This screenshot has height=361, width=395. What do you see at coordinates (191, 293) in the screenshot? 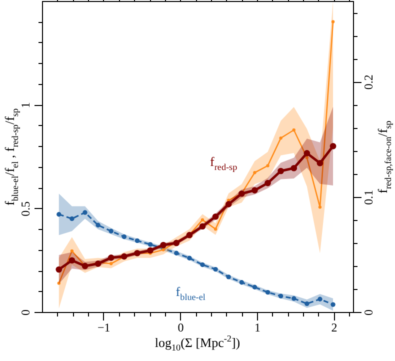
I see `series-label: f$_{blue-el}$` at bounding box center [191, 293].